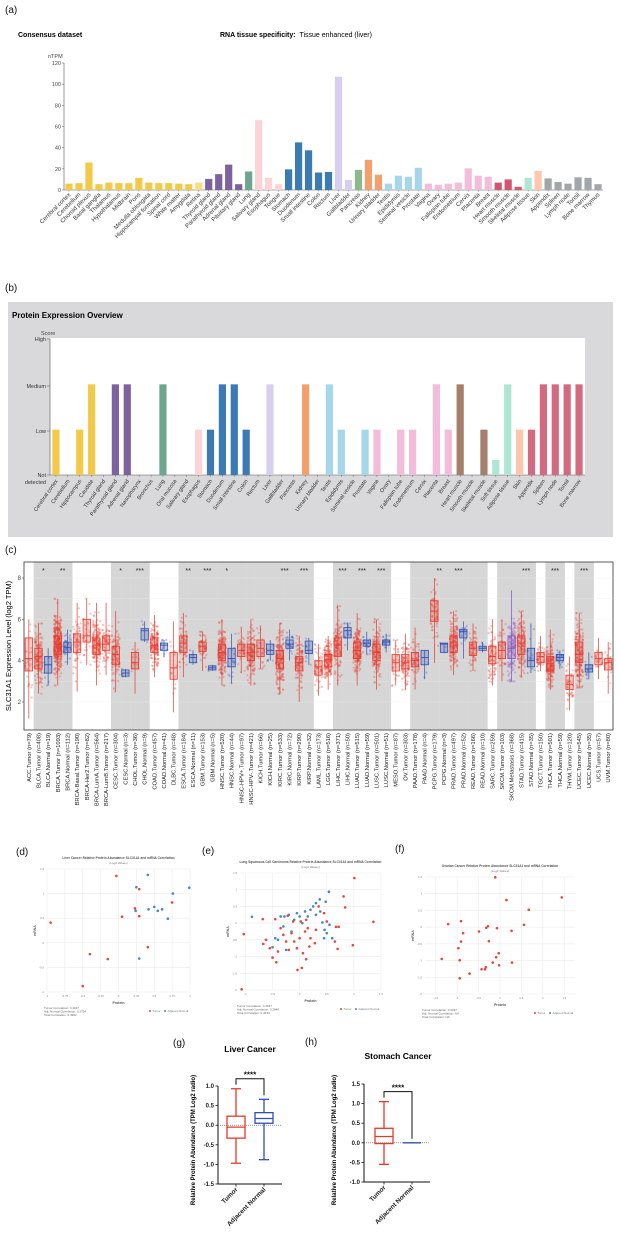  I want to click on x-tick-label: BLCA.Normal (n=19), so click(49, 760).